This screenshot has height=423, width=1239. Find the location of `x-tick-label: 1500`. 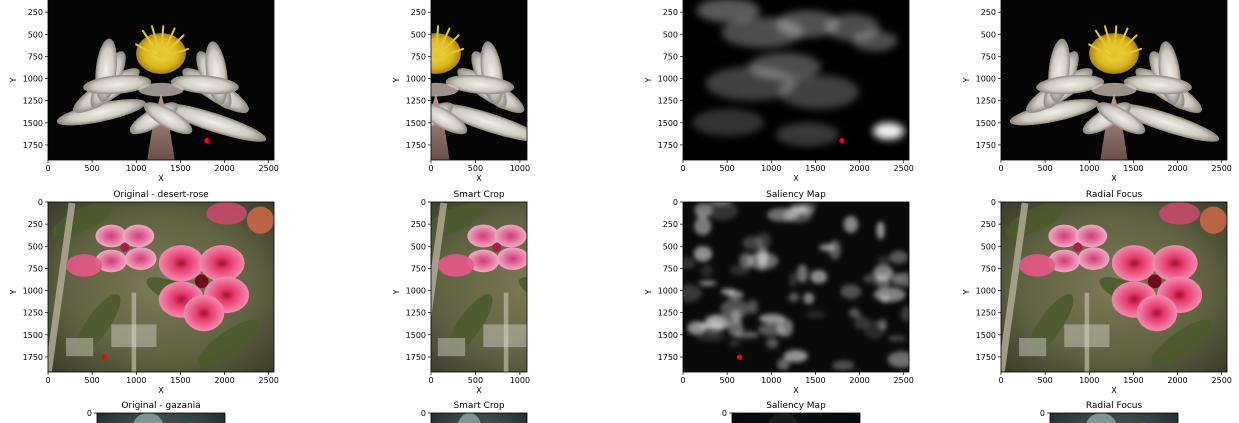

x-tick-label: 1500 is located at coordinates (815, 168).